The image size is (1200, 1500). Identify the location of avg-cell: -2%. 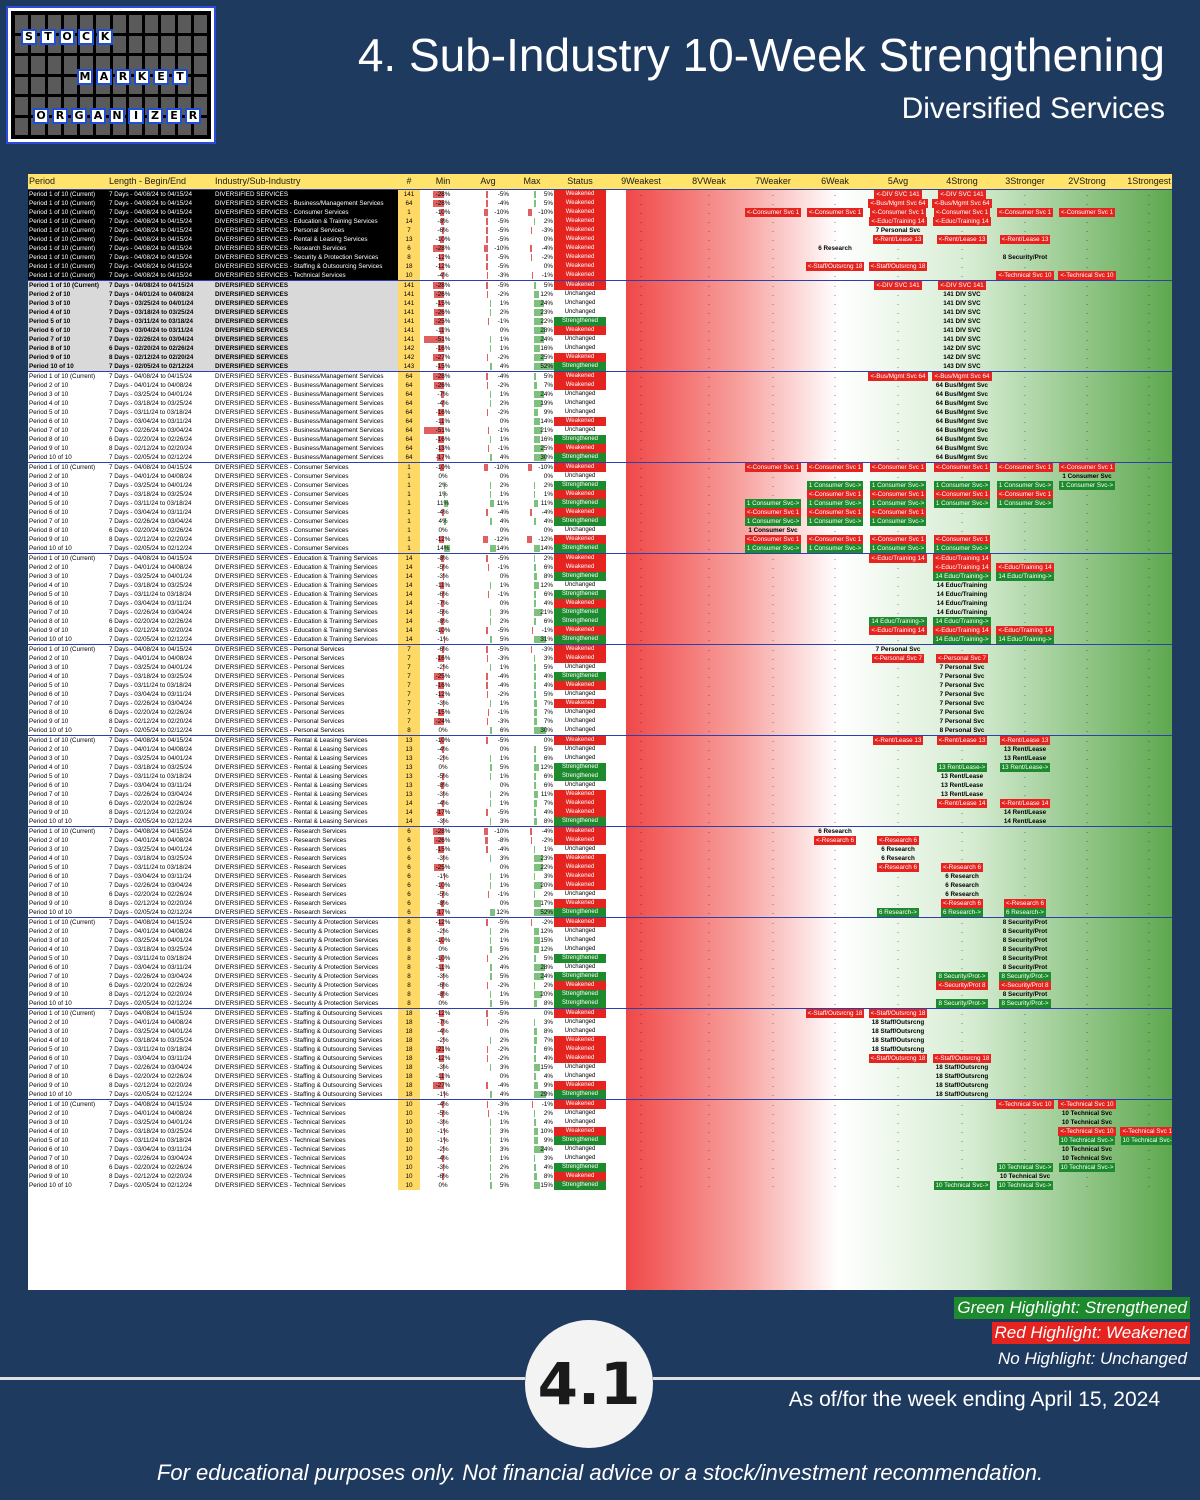
(488, 958).